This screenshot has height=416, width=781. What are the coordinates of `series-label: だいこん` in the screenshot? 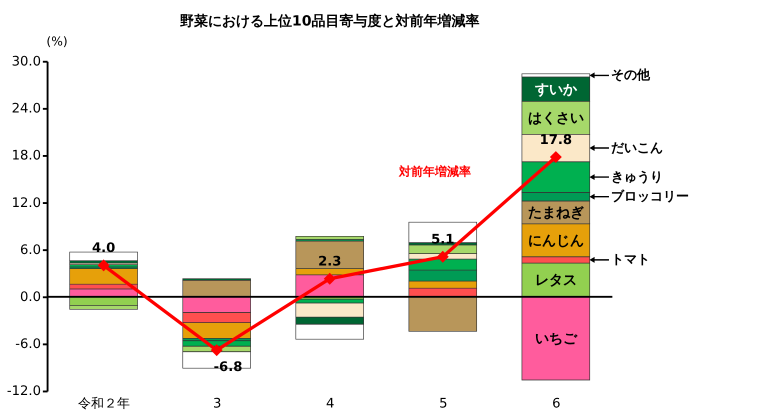 It's located at (637, 148).